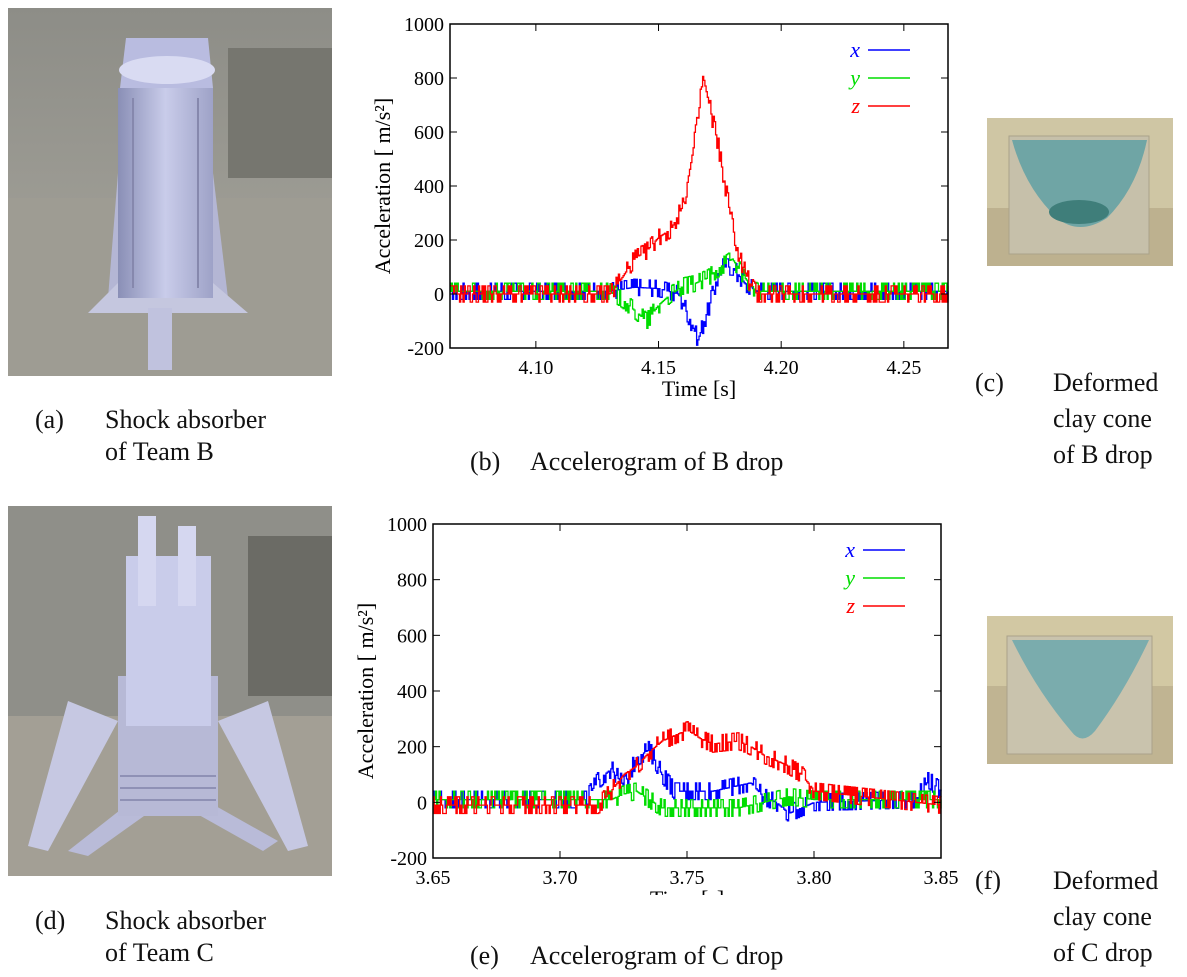  I want to click on x-tick-label: 3.75, so click(687, 878).